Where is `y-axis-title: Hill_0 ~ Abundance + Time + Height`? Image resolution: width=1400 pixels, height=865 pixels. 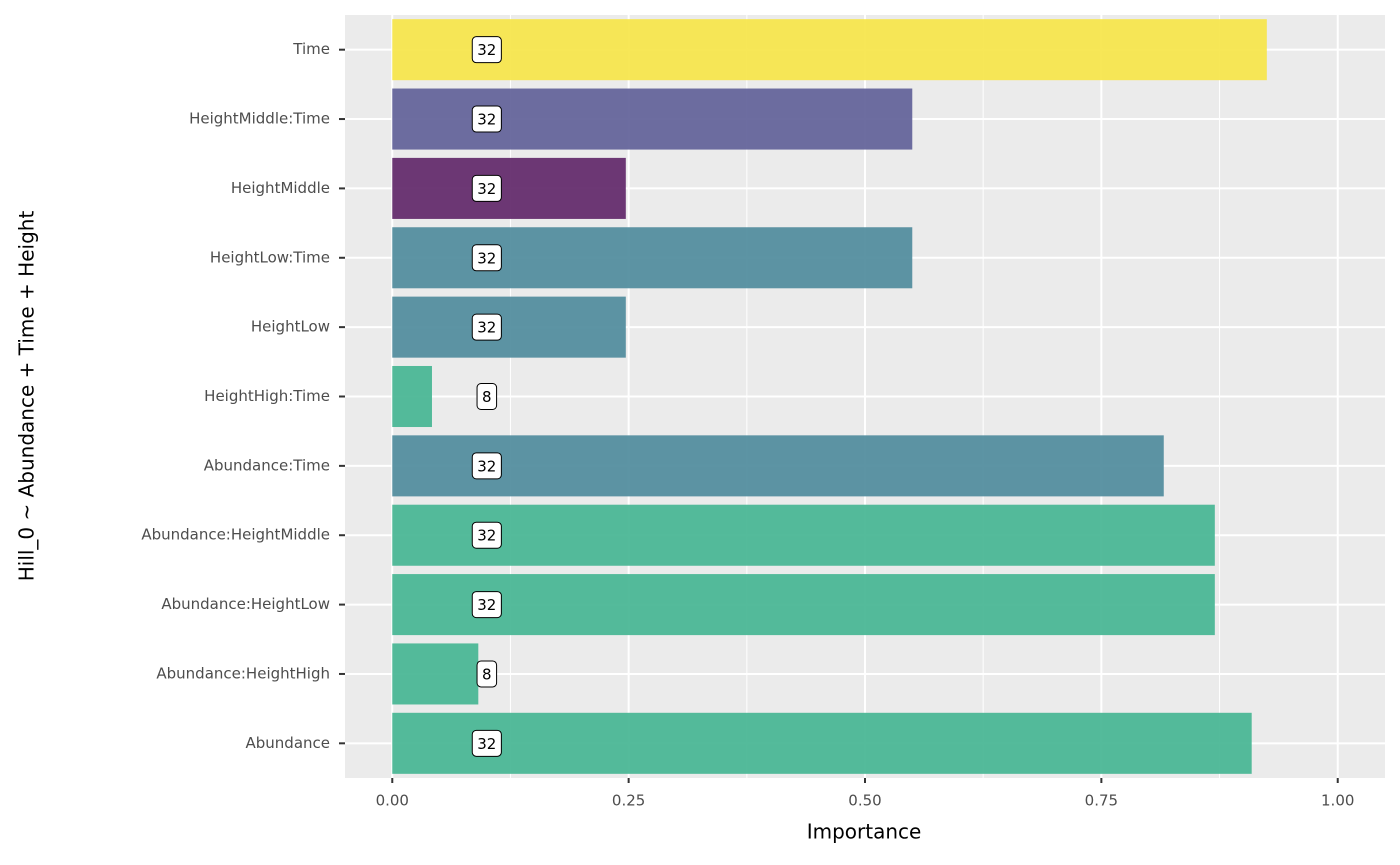 y-axis-title: Hill_0 ~ Abundance + Time + Height is located at coordinates (27, 396).